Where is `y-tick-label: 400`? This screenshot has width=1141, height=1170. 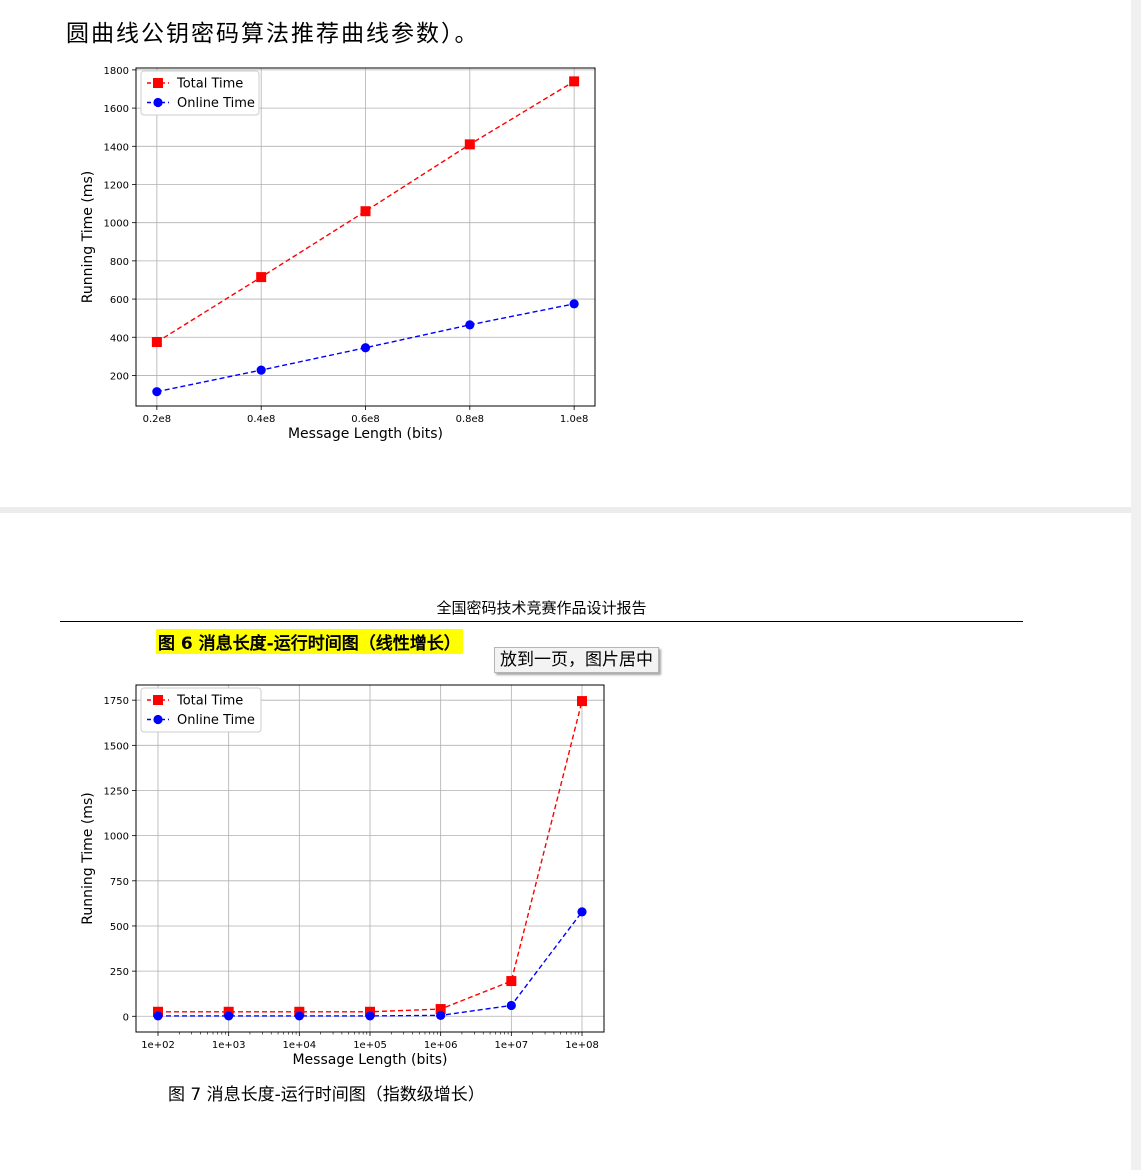 y-tick-label: 400 is located at coordinates (119, 338).